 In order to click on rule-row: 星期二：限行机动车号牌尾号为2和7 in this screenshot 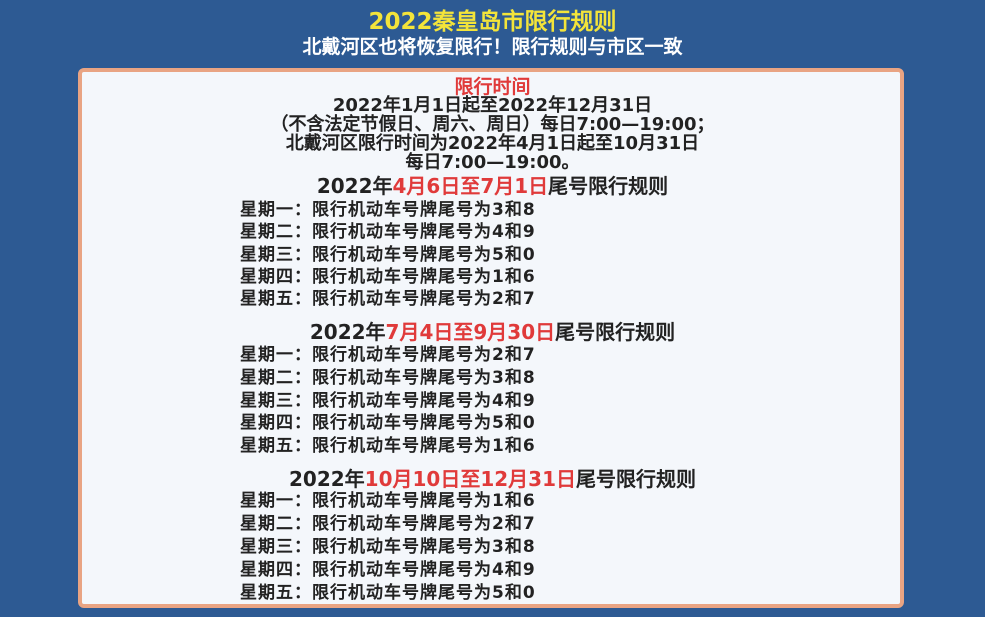, I will do `click(388, 524)`.